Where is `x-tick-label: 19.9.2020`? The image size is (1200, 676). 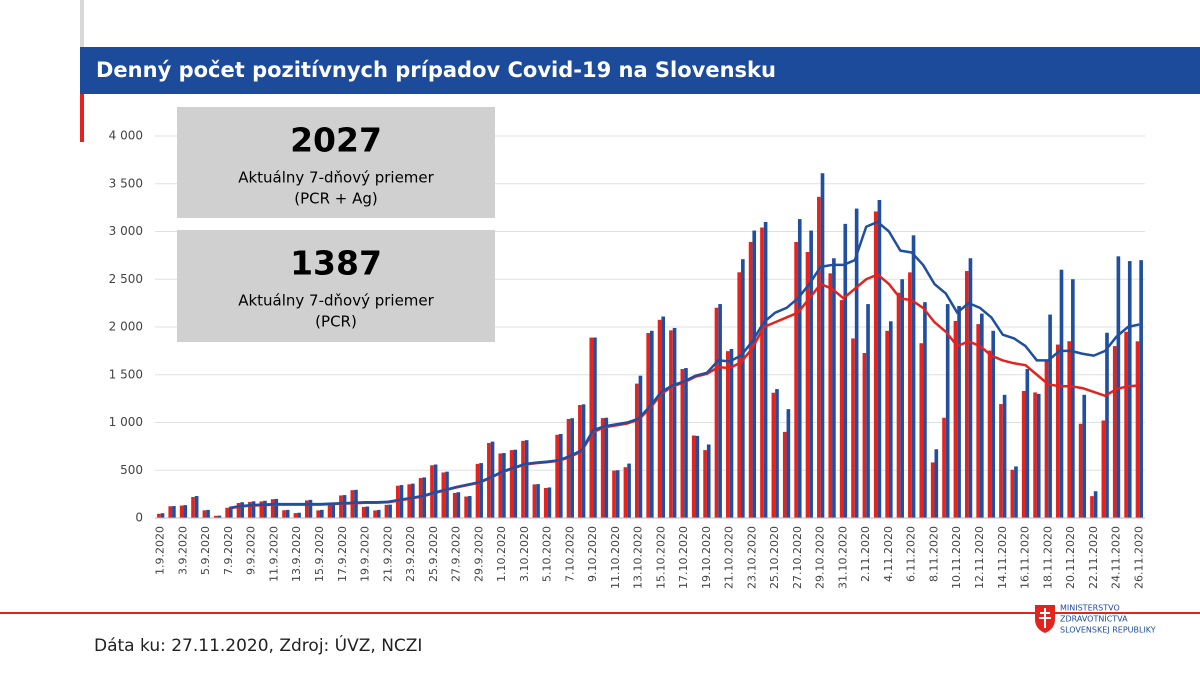
x-tick-label: 19.9.2020 is located at coordinates (365, 554).